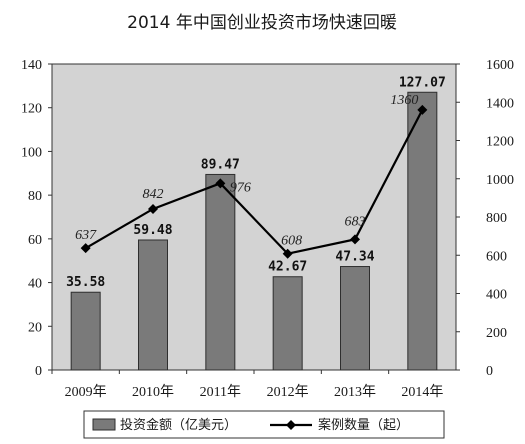 Image resolution: width=525 pixels, height=444 pixels. What do you see at coordinates (104, 424) in the screenshot?
I see `legend-bar-swatch` at bounding box center [104, 424].